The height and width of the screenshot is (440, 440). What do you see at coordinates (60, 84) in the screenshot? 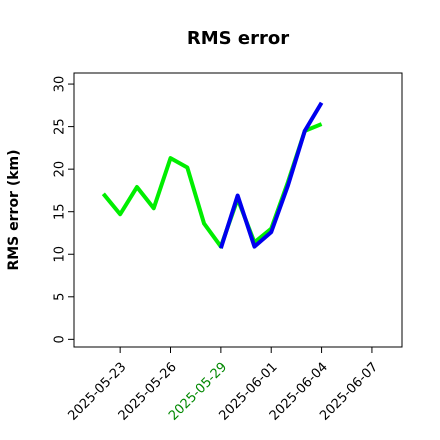
I see `y-tick-label: 30` at bounding box center [60, 84].